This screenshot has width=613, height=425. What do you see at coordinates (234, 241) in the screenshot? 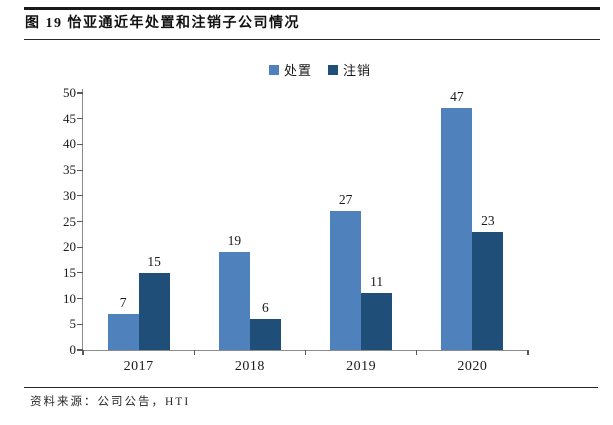
I see `bar-value-label: 19` at bounding box center [234, 241].